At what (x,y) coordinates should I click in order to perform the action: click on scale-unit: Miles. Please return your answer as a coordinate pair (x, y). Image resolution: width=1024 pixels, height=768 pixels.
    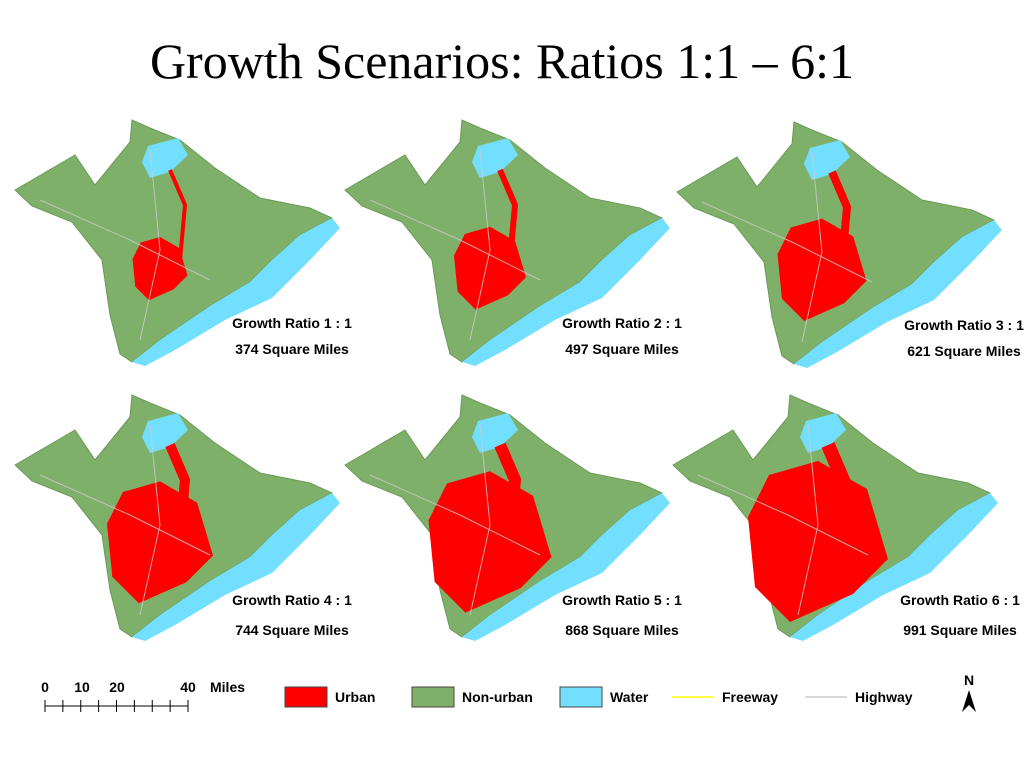
    Looking at the image, I should click on (227, 687).